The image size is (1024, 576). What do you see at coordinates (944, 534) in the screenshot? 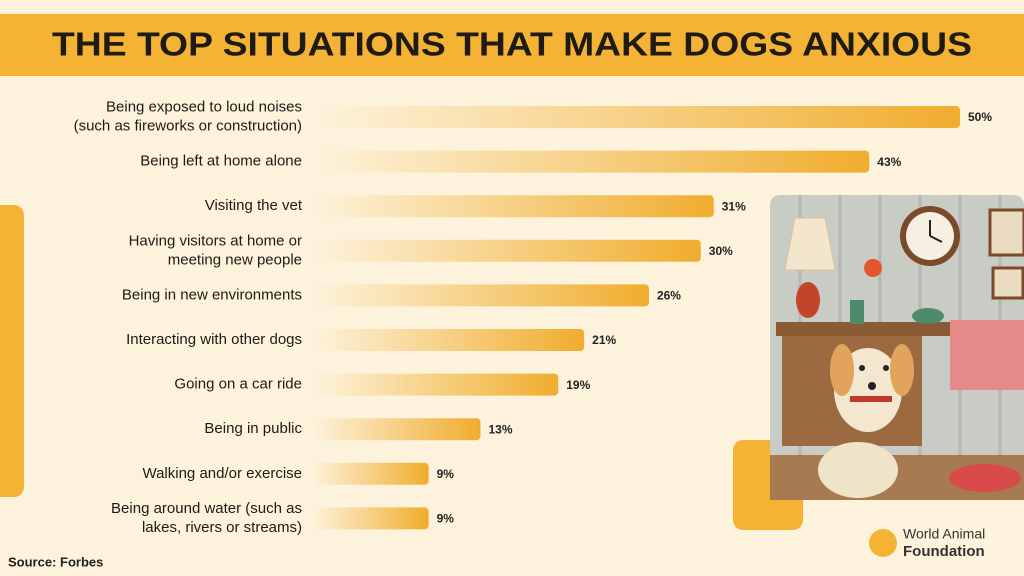
I see `logo-line1: World Animal` at bounding box center [944, 534].